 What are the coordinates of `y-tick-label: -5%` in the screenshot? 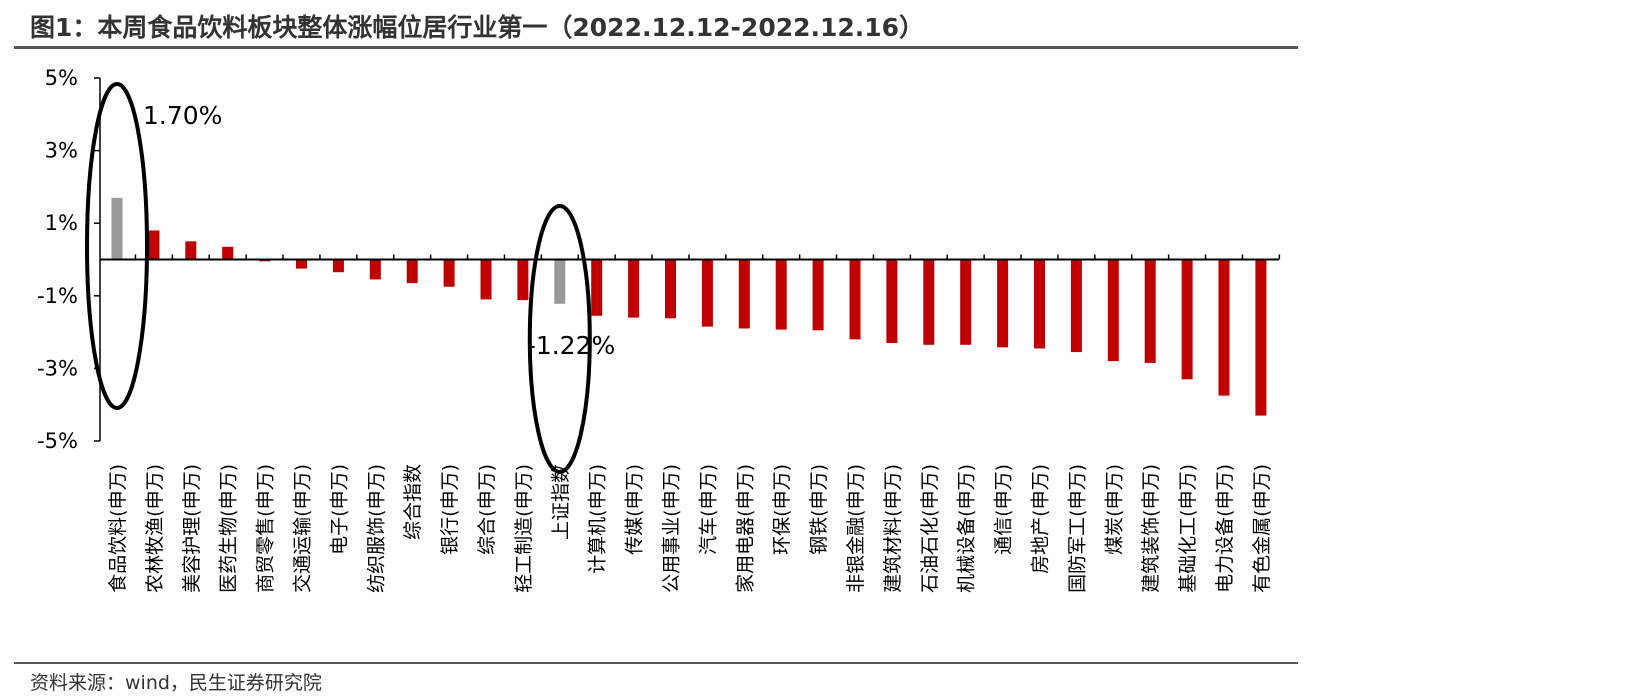 It's located at (57, 441).